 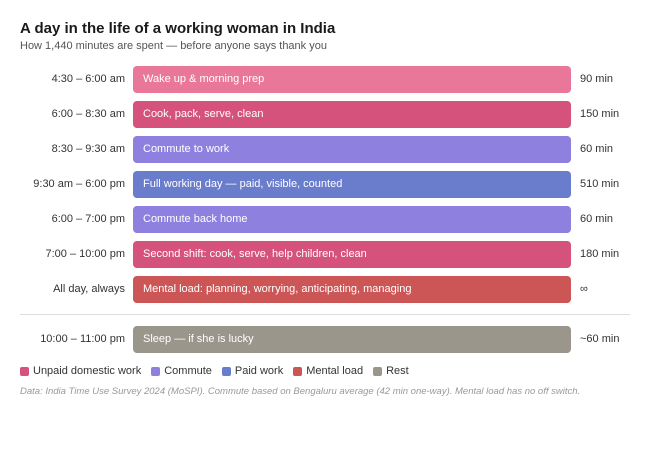 I want to click on divider, so click(x=325, y=314).